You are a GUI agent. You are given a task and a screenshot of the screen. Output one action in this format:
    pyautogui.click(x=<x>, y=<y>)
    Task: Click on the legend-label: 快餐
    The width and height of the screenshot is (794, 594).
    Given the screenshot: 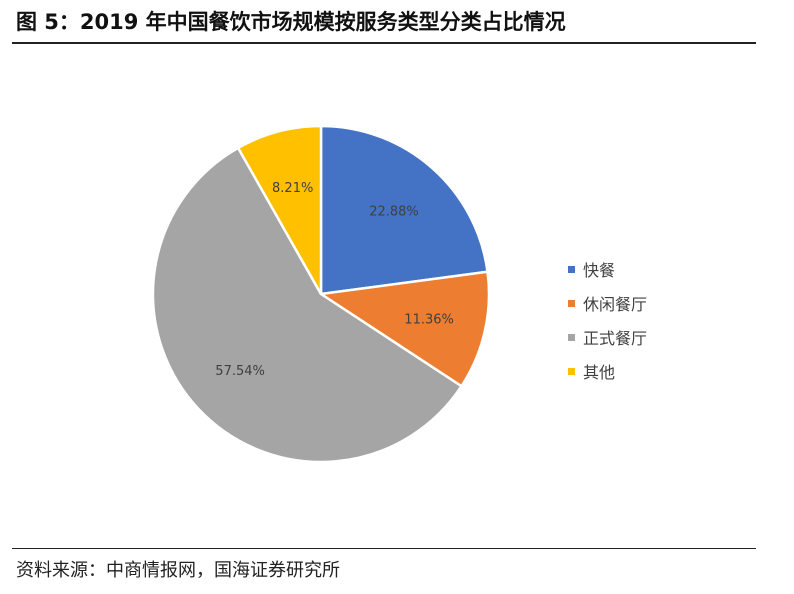 What is the action you would take?
    pyautogui.click(x=599, y=270)
    